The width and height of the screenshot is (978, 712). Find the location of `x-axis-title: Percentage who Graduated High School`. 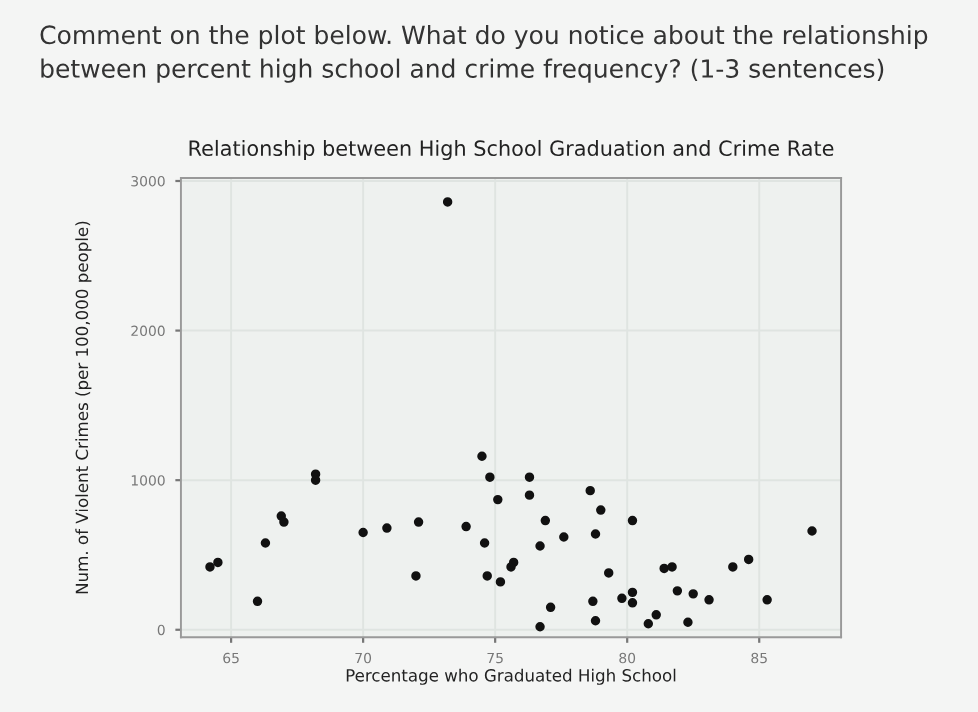

x-axis-title: Percentage who Graduated High School is located at coordinates (511, 676).